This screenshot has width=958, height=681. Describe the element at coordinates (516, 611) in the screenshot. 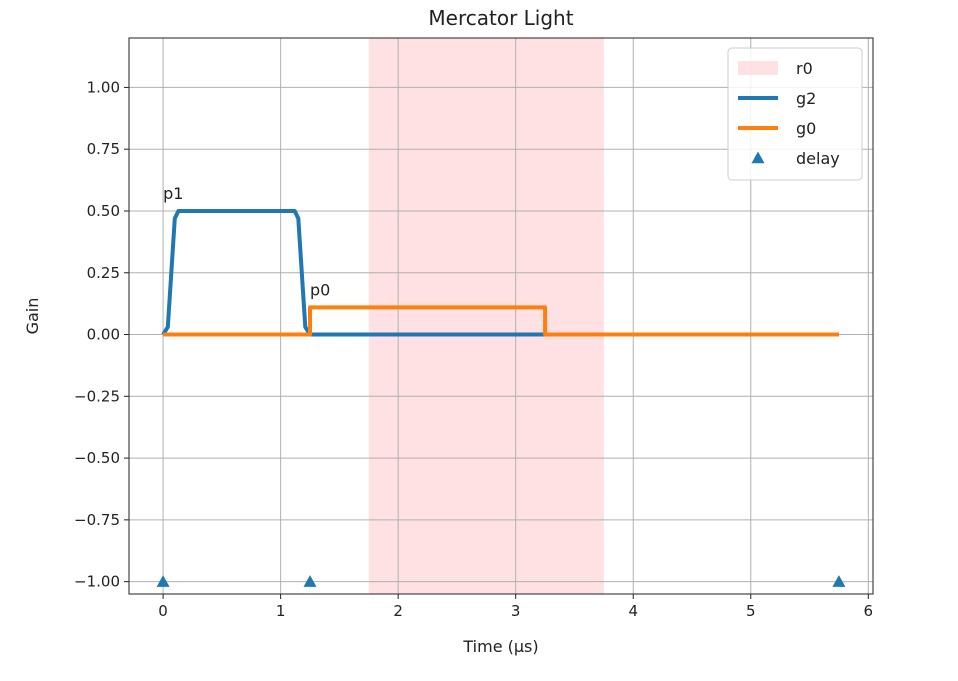

I see `x-tick-label: 3` at that location.